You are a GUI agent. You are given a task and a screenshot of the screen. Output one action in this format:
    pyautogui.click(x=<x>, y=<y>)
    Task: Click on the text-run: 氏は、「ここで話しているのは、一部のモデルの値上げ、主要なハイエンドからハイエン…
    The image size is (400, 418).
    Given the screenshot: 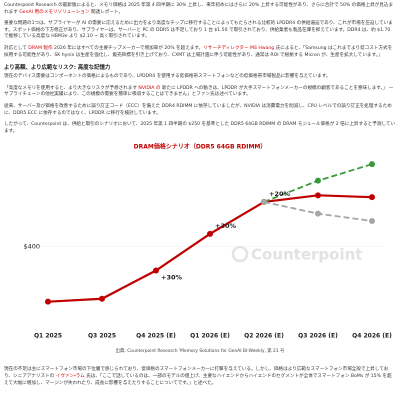 What is the action you would take?
    pyautogui.click(x=198, y=379)
    